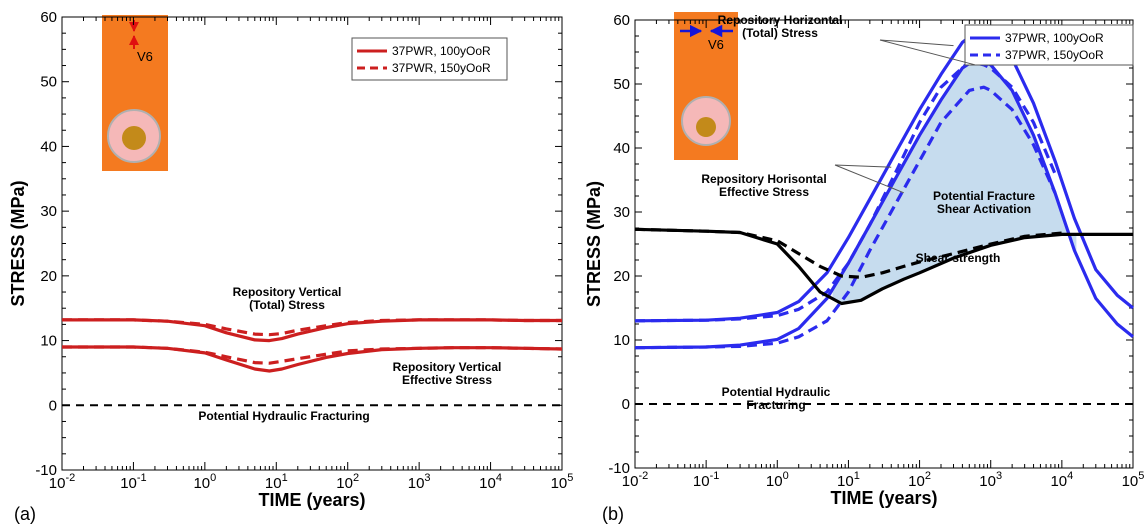 The height and width of the screenshot is (530, 1145). What do you see at coordinates (954, 182) in the screenshot?
I see `fracture-shear-activation-region` at bounding box center [954, 182].